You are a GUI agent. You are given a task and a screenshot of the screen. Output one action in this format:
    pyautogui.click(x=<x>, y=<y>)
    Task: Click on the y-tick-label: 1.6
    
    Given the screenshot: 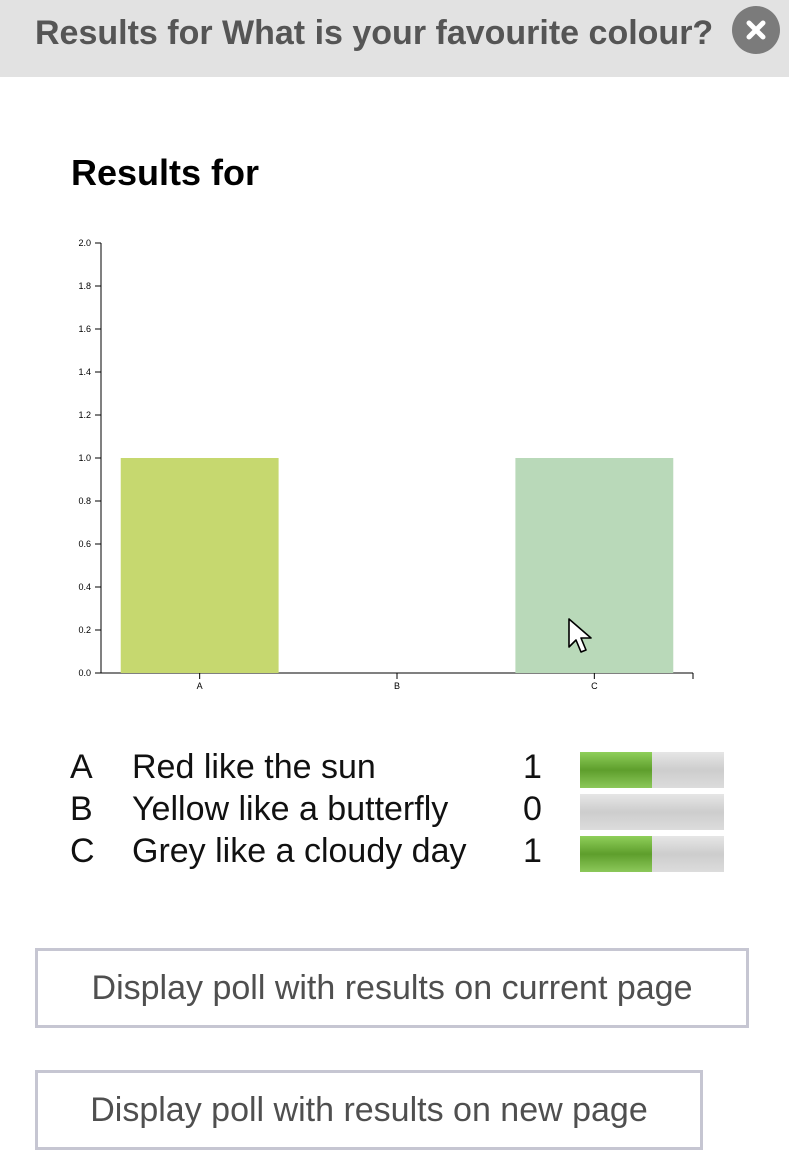 What is the action you would take?
    pyautogui.click(x=84, y=329)
    